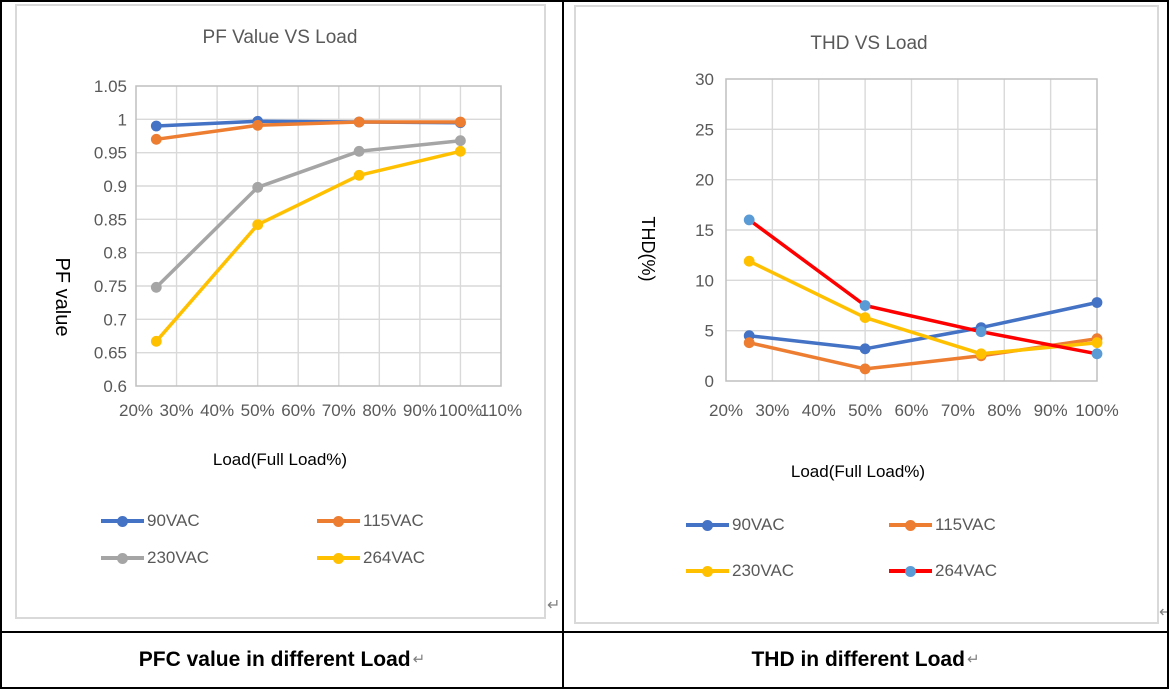 The height and width of the screenshot is (689, 1169). I want to click on y-tick-label: 20, so click(704, 180).